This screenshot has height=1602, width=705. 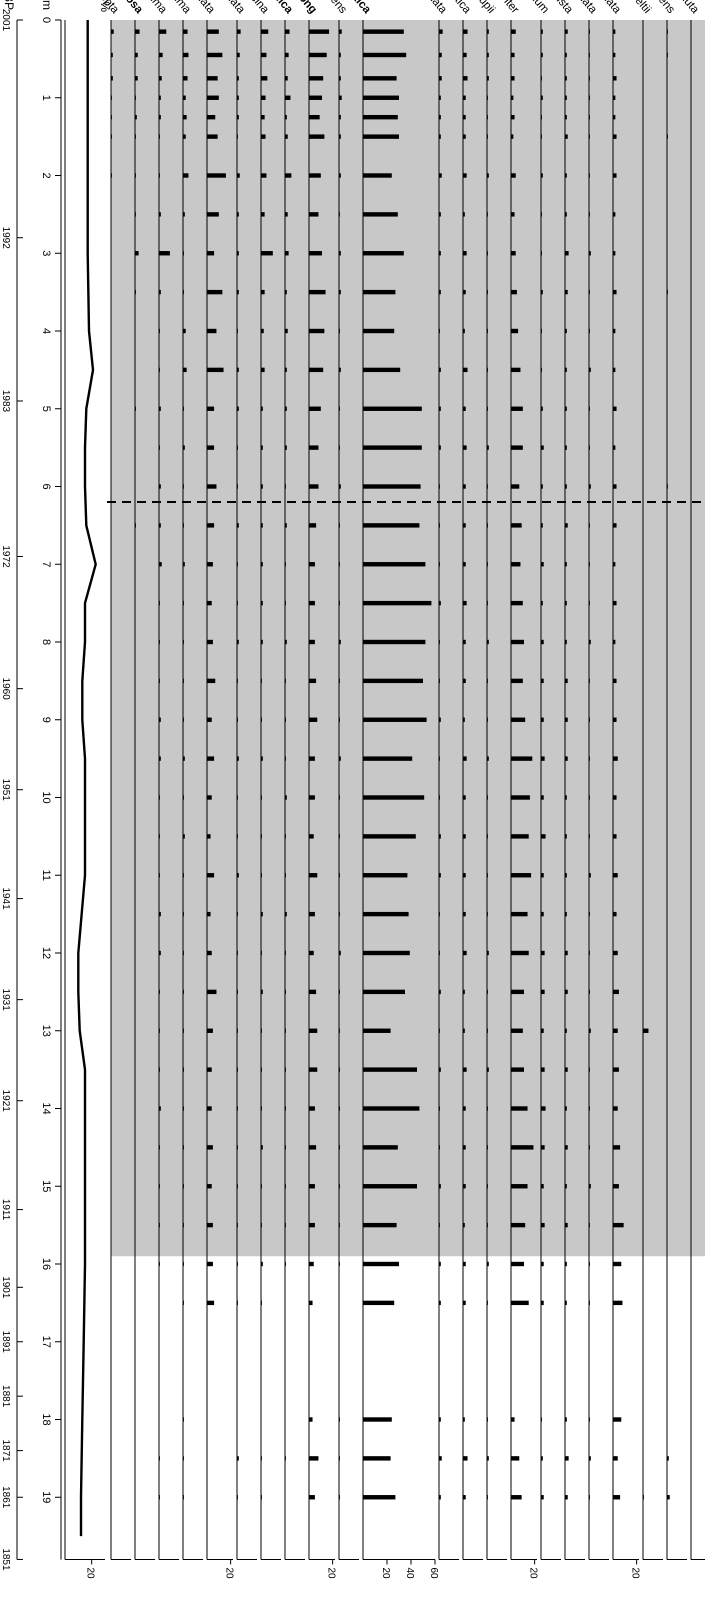 I want to click on age-tick-label: 1983, so click(x=5, y=401).